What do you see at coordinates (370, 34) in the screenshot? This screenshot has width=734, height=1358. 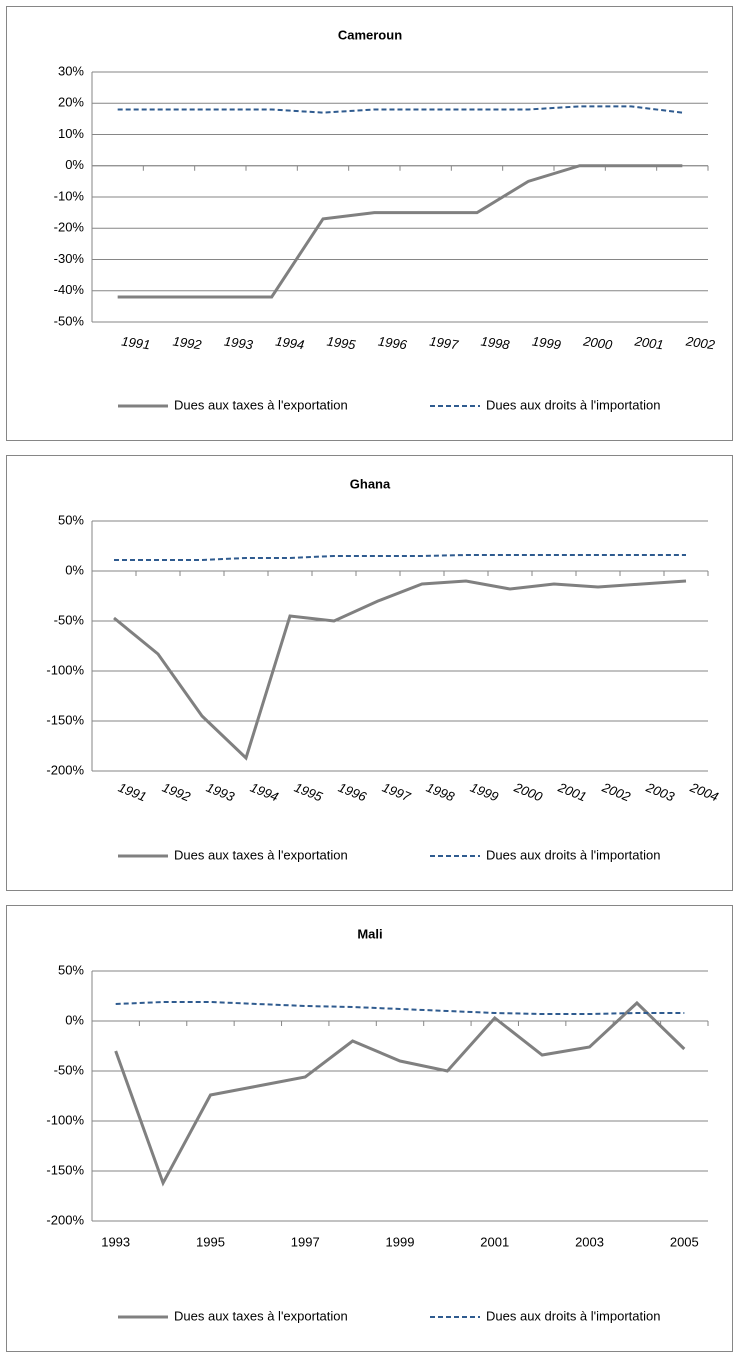 I see `chart-title: Cameroun` at bounding box center [370, 34].